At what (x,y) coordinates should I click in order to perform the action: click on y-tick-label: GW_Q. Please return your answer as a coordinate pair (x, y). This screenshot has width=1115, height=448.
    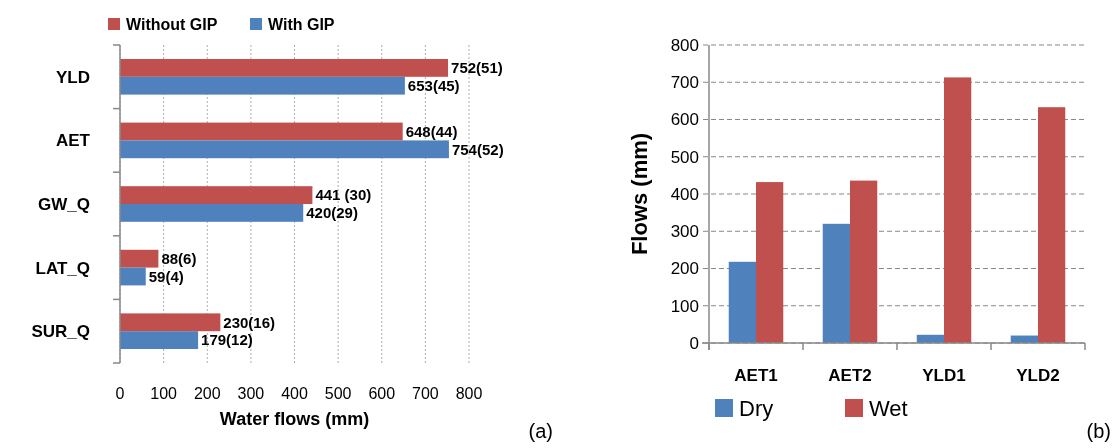
    Looking at the image, I should click on (64, 204).